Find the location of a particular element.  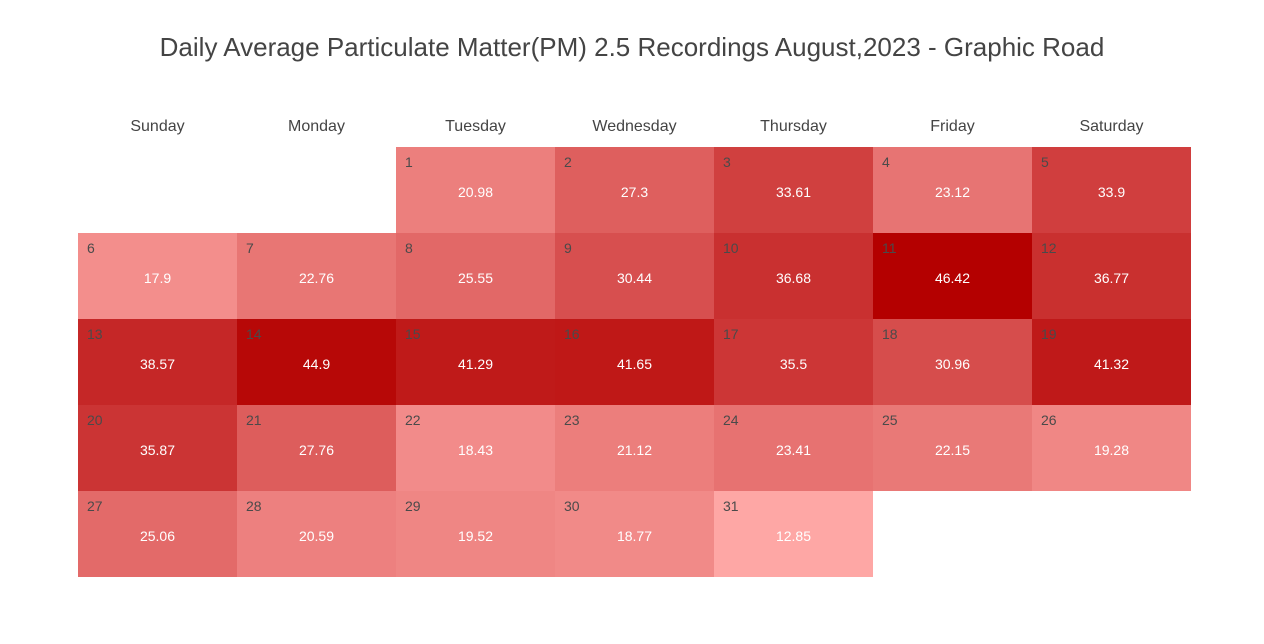

day-number-label: 30 is located at coordinates (572, 506).